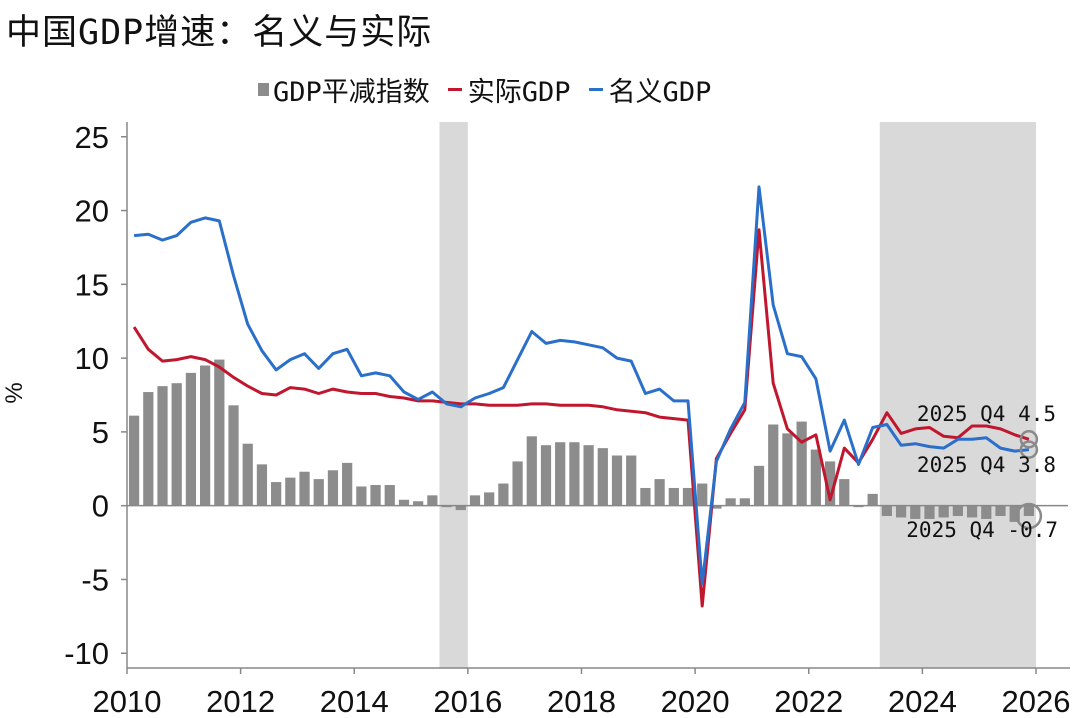 This screenshot has width=1080, height=718. I want to click on annotation-label: 2025 Q4 -0.7, so click(982, 530).